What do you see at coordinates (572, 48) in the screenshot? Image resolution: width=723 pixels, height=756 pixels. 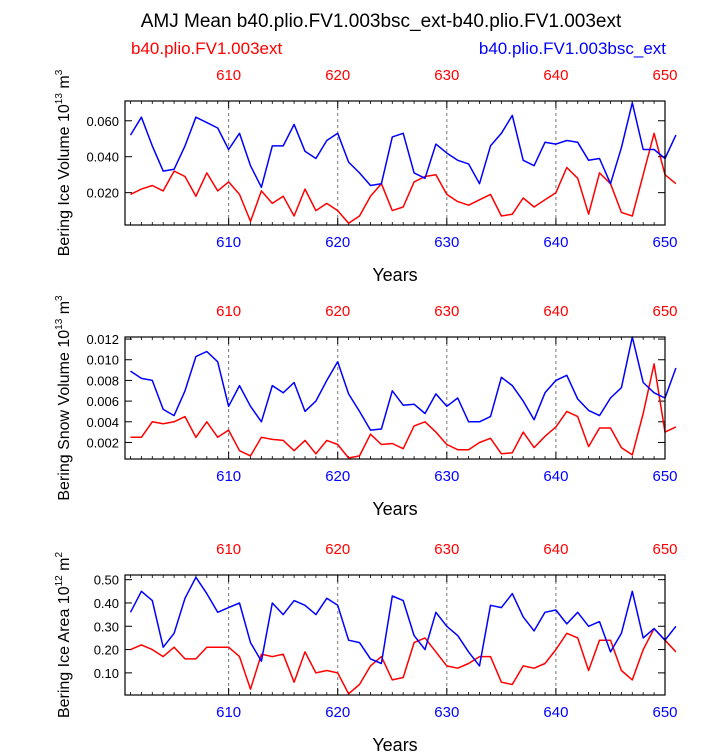 I see `legend-right-label: b40.plio.FV1.003bsc_ext` at bounding box center [572, 48].